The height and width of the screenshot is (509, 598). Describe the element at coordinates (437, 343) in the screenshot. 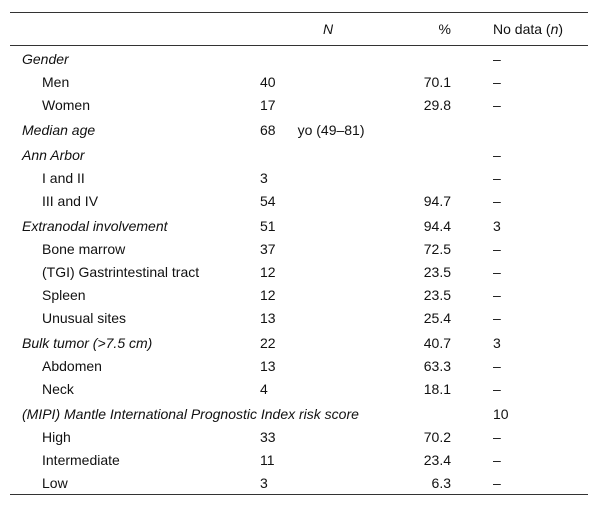

I see `percent-cell: 40.7` at that location.